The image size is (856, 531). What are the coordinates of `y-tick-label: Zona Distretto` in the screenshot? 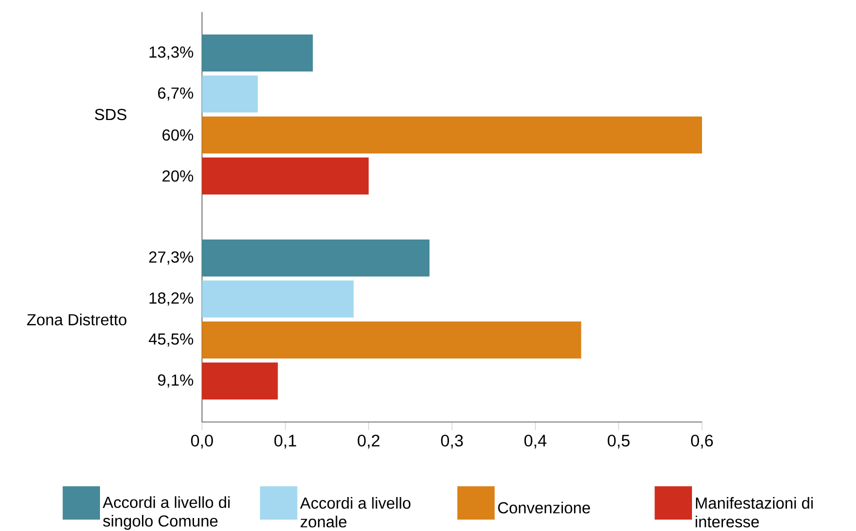 It's located at (76, 320).